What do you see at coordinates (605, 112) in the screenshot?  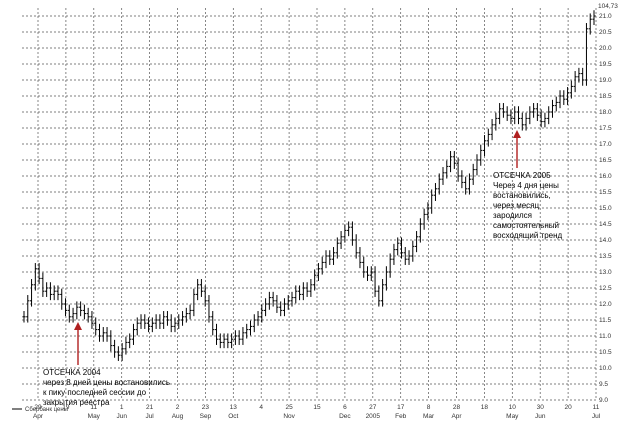 I see `y-tick-label: 18.0` at bounding box center [605, 112].